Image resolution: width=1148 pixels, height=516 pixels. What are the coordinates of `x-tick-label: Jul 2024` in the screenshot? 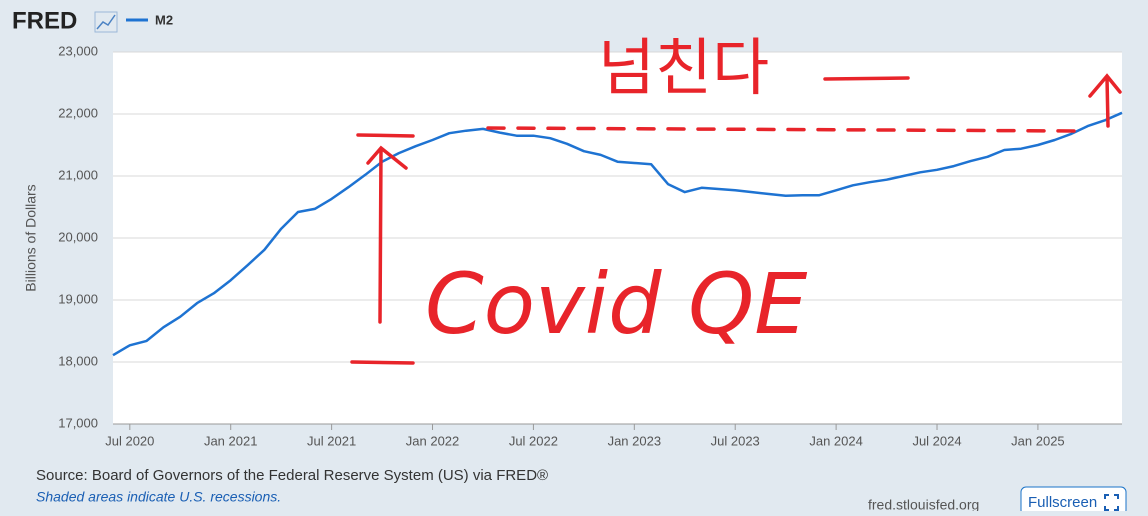 It's located at (936, 440).